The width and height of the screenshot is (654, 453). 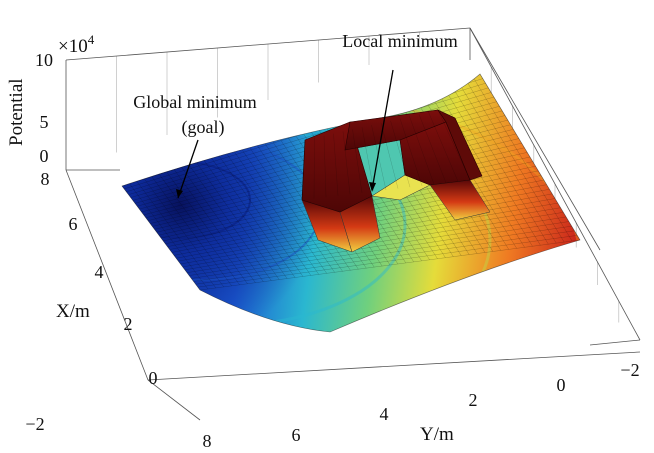 What do you see at coordinates (44, 156) in the screenshot?
I see `z-tick-label: 0` at bounding box center [44, 156].